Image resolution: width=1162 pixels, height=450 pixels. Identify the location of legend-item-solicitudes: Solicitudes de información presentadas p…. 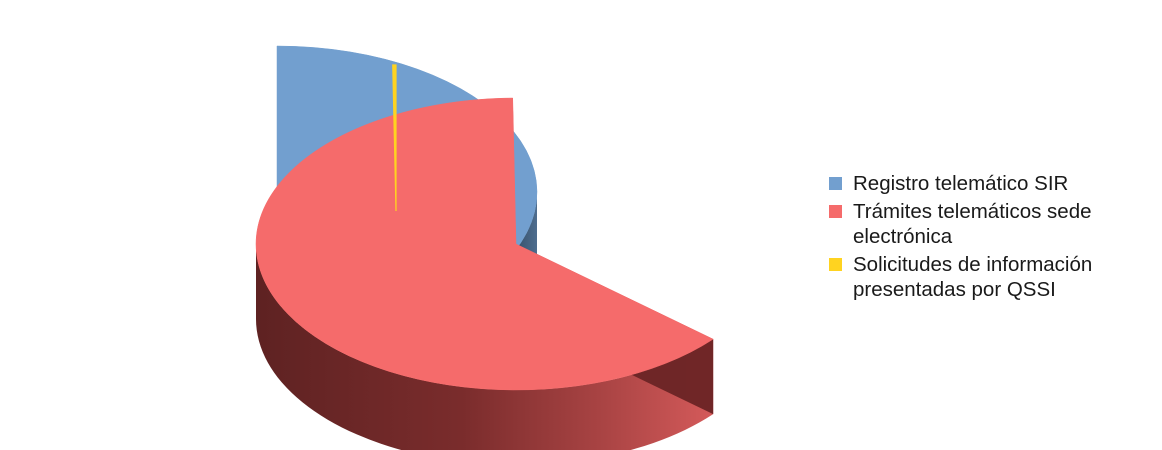
(992, 277).